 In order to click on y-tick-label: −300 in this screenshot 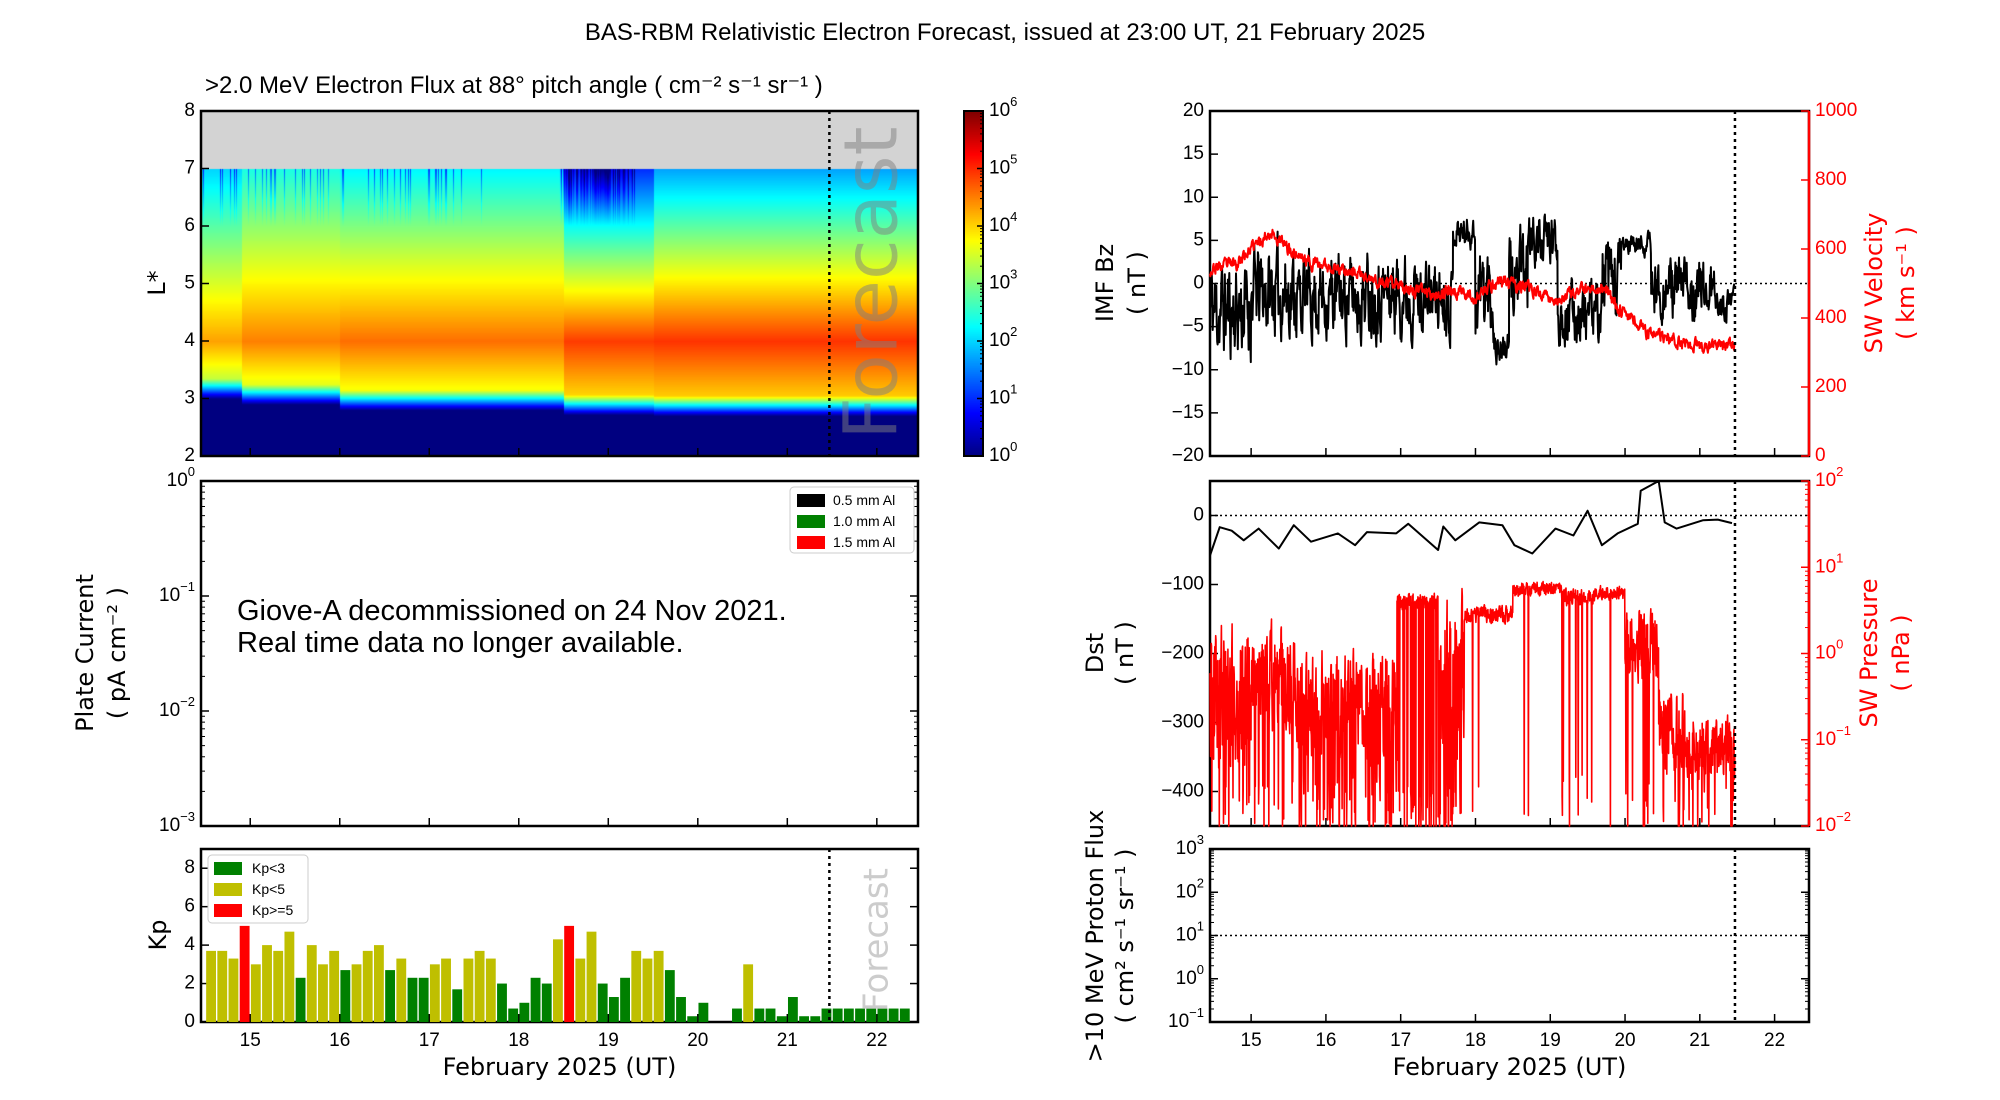, I will do `click(1182, 722)`.